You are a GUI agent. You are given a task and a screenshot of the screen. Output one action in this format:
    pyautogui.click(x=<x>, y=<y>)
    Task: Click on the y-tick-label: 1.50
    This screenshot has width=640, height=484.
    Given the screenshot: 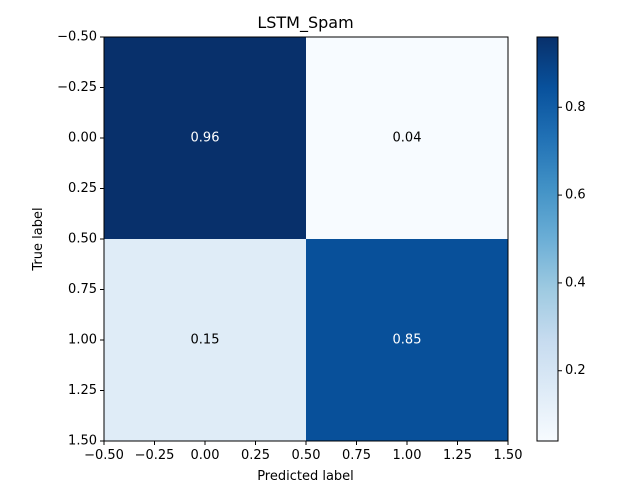 What is the action you would take?
    pyautogui.click(x=82, y=441)
    